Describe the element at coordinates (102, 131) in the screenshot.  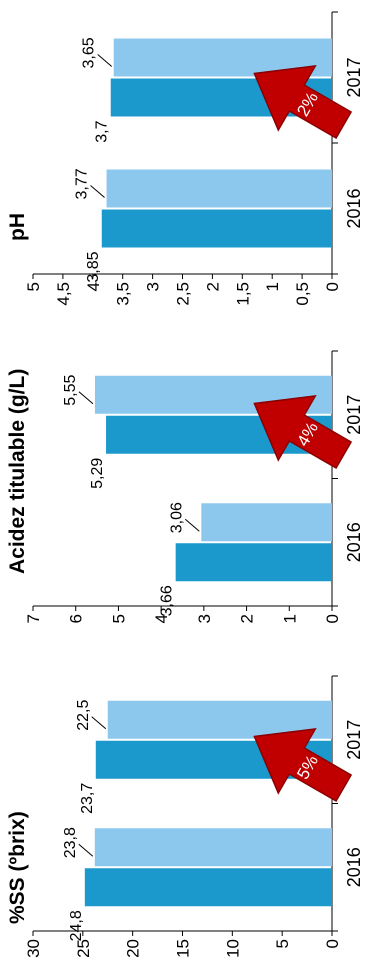
I see `data-label: 3,7` at that location.